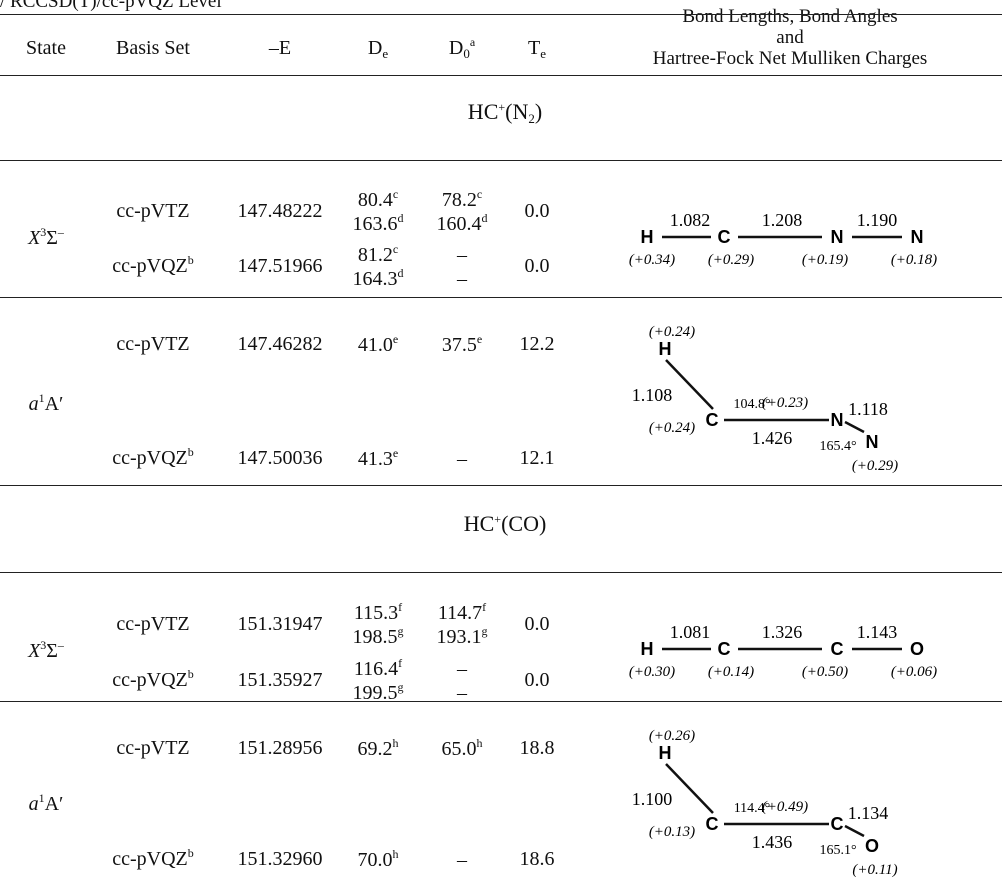 The image size is (1002, 887). I want to click on mulliken-charge-label: (+0.19), so click(825, 260).